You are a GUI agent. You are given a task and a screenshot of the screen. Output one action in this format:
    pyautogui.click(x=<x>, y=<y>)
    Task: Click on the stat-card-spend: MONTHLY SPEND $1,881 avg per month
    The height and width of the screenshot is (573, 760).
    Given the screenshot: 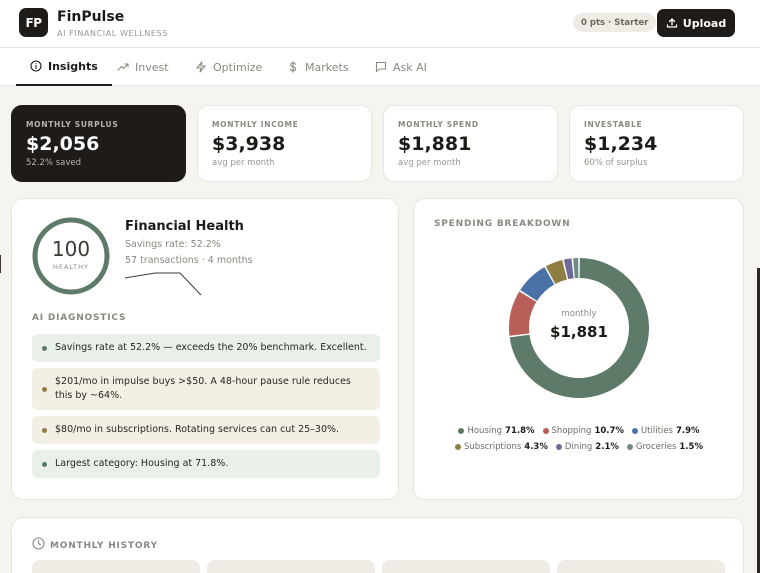 What is the action you would take?
    pyautogui.click(x=470, y=143)
    